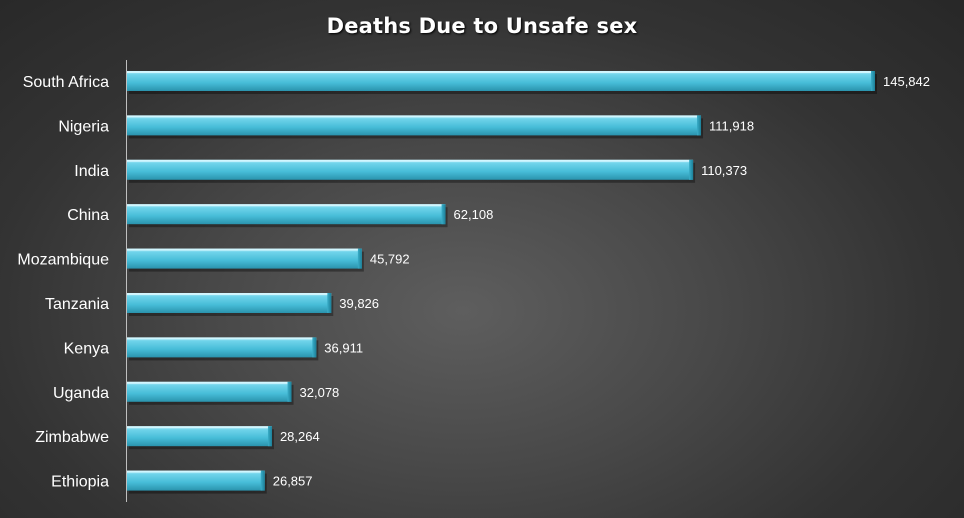  What do you see at coordinates (359, 303) in the screenshot?
I see `data-label: 39,826` at bounding box center [359, 303].